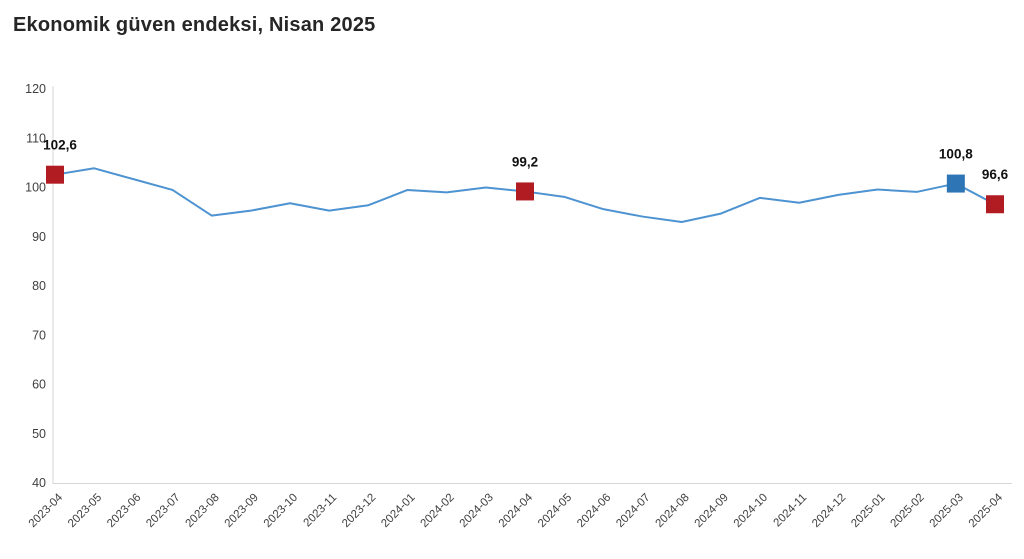 This screenshot has height=559, width=1024. I want to click on x-axis-tick-label: 2024-08, so click(672, 511).